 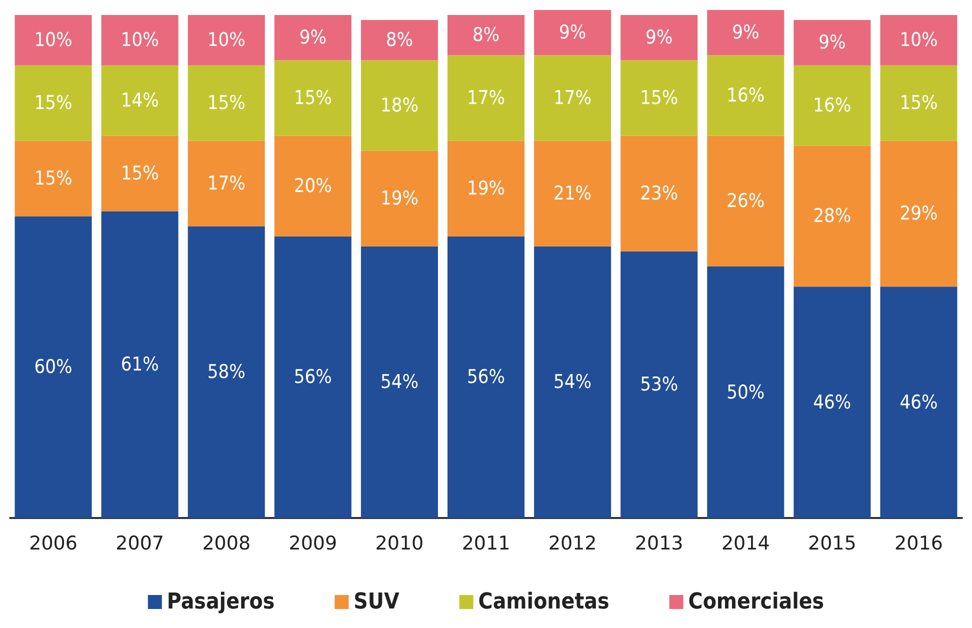 I want to click on data-label: 53%, so click(x=659, y=385).